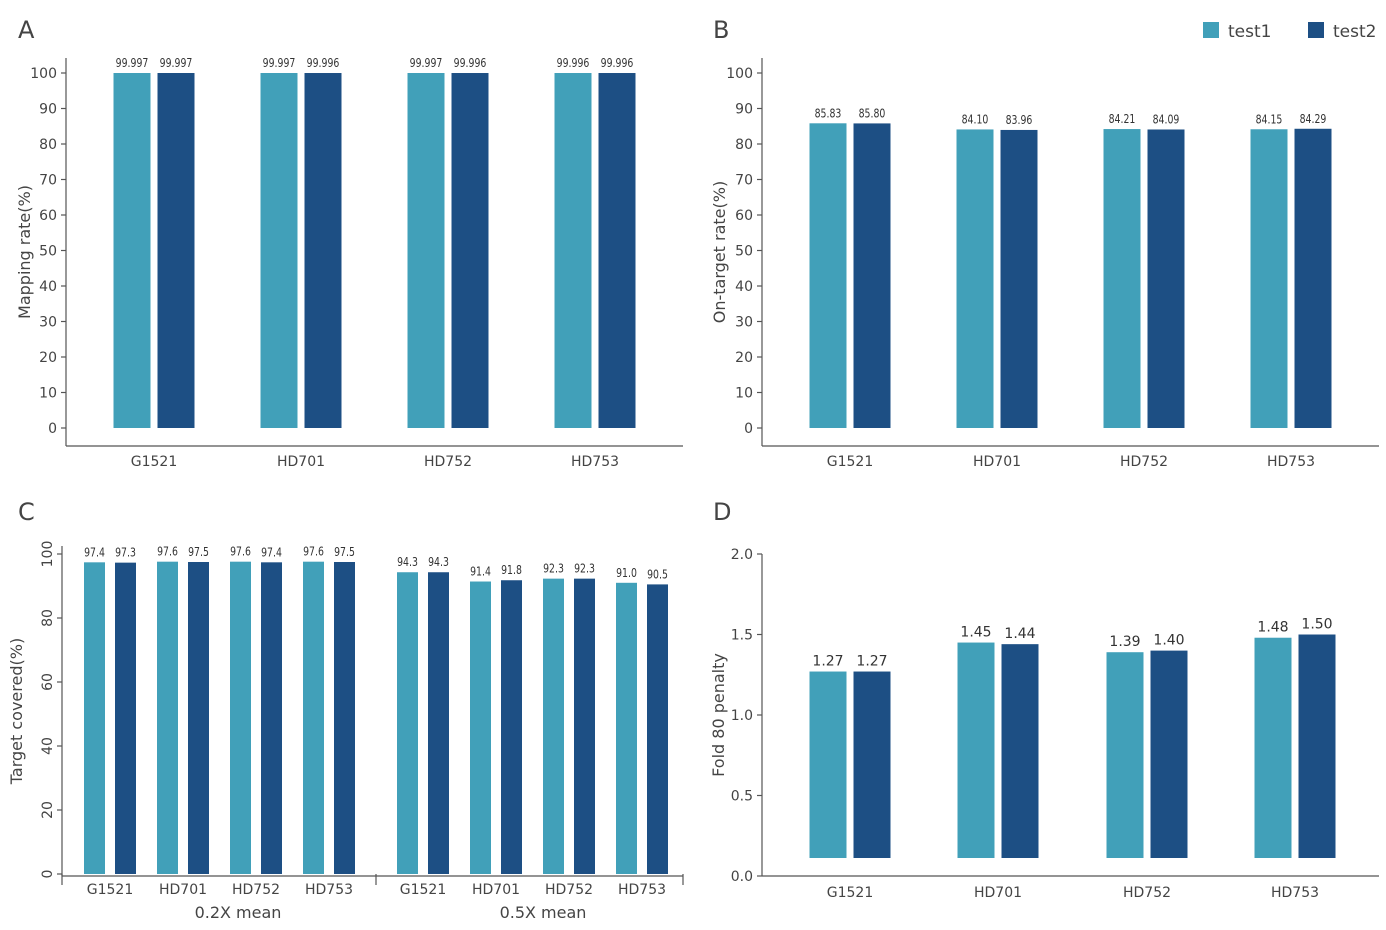 The width and height of the screenshot is (1386, 930). I want to click on panel-b-bar-label-test2-g1521: 85.80, so click(872, 113).